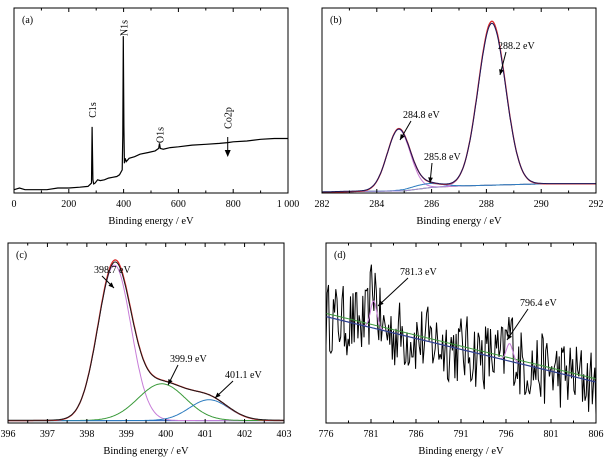 The width and height of the screenshot is (610, 474). I want to click on x-tick-label: 806, so click(596, 434).